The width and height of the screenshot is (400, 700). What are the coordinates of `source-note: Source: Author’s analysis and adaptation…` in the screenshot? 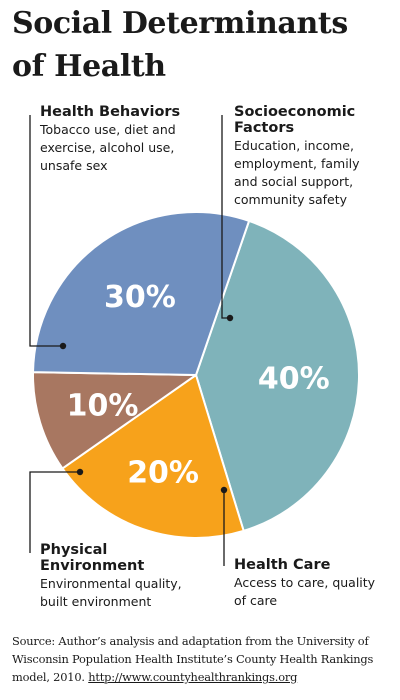 It's located at (204, 659).